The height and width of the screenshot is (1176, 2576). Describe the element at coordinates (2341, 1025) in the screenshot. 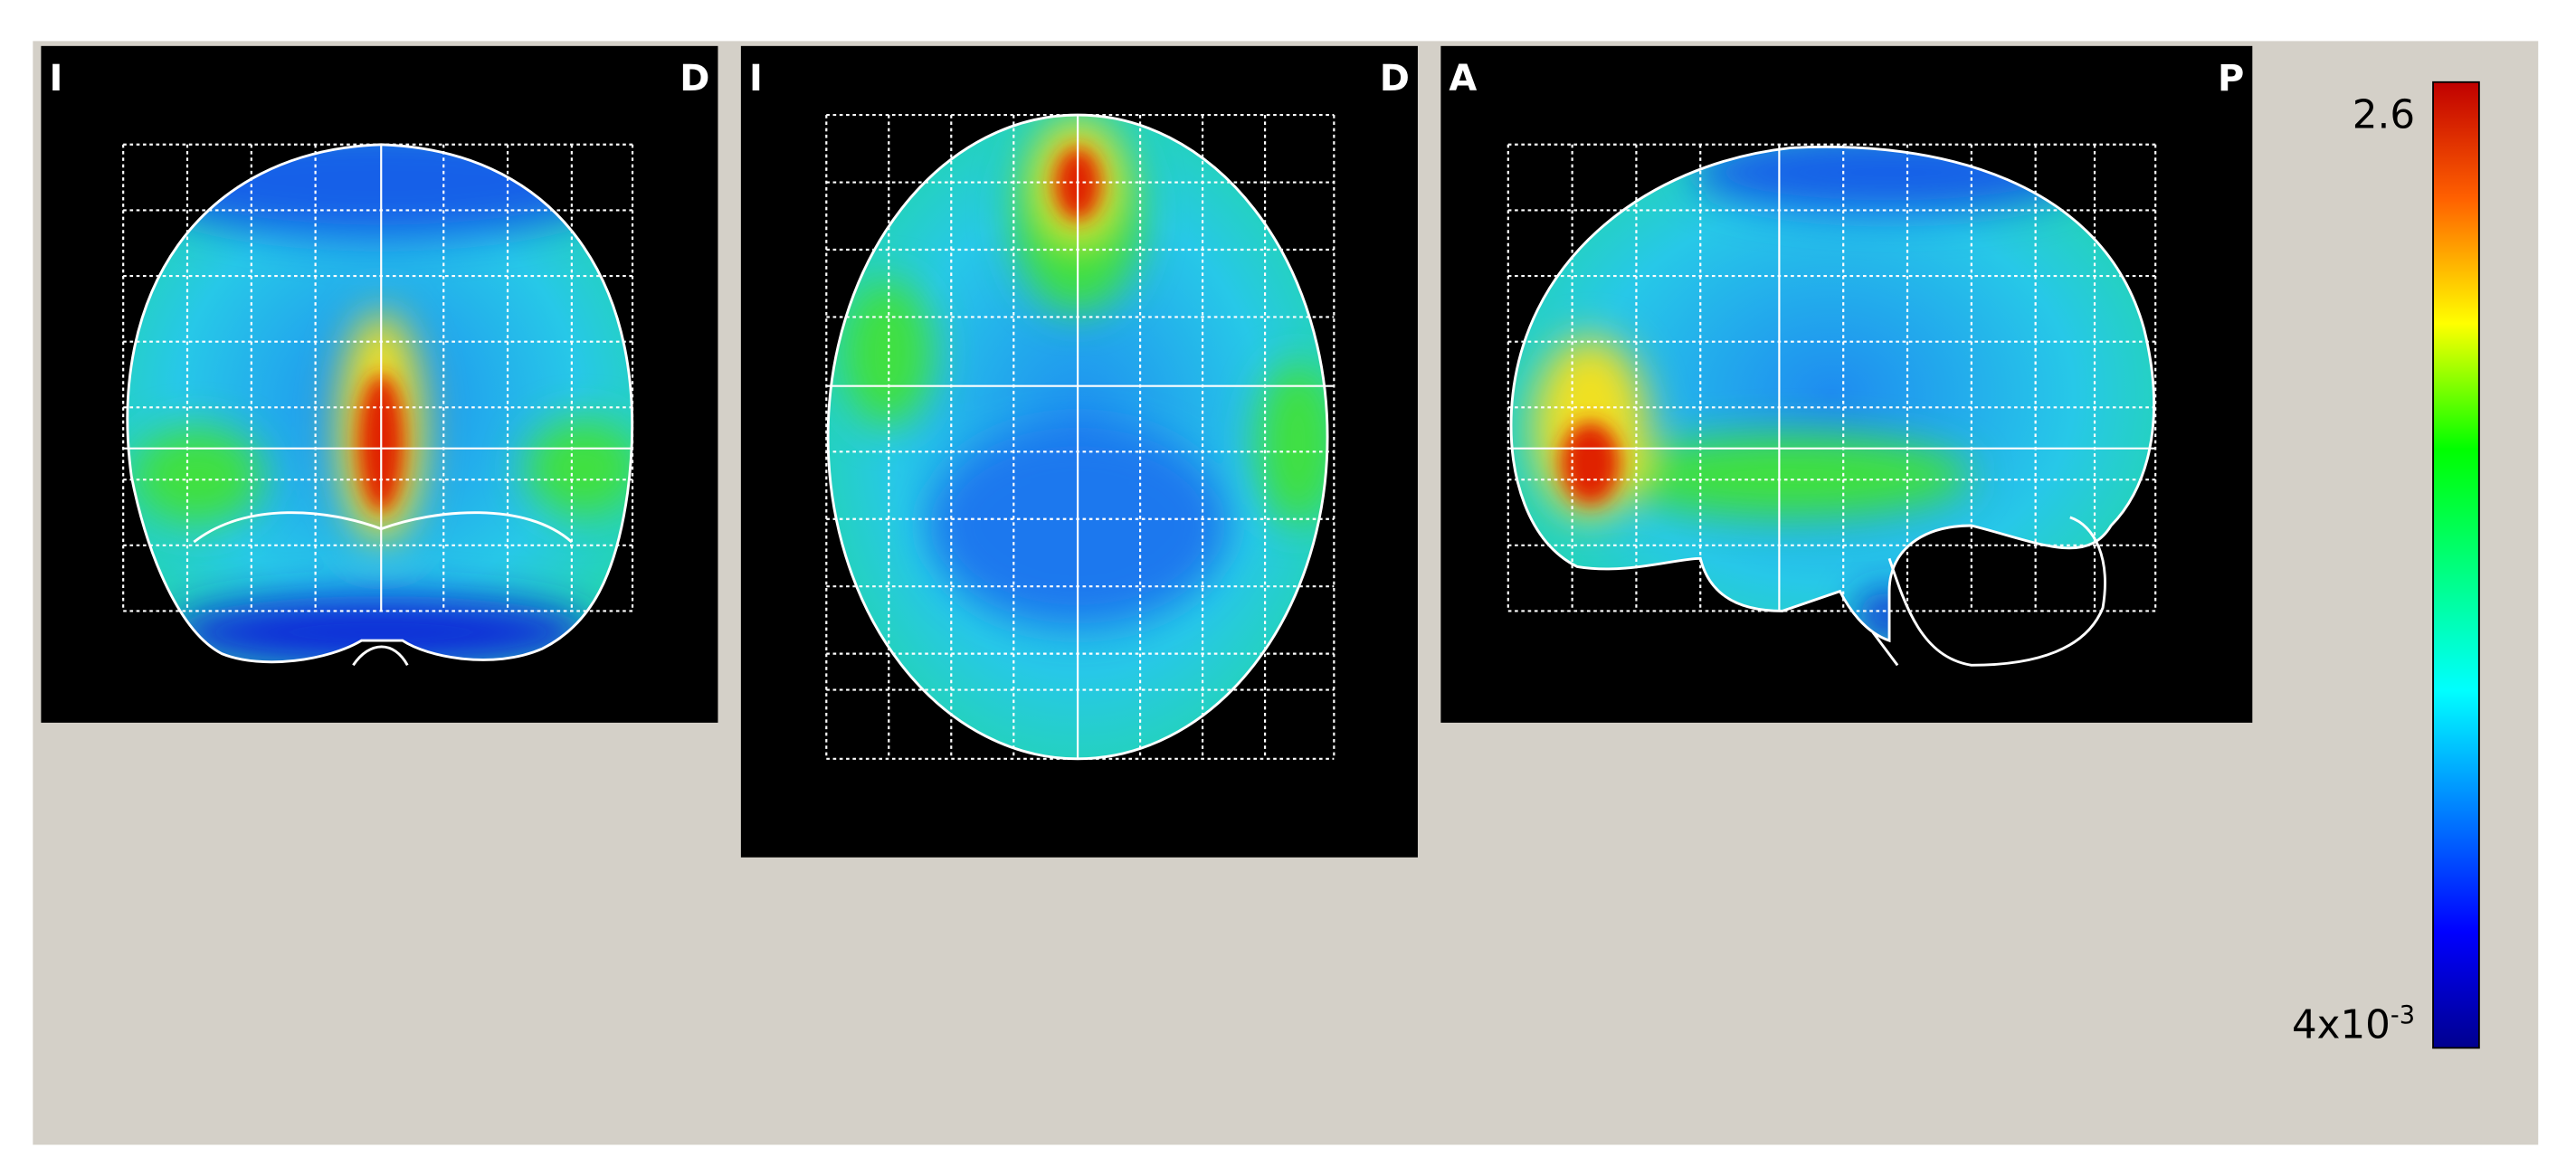

I see `colorbar-min-base: 4x10` at that location.